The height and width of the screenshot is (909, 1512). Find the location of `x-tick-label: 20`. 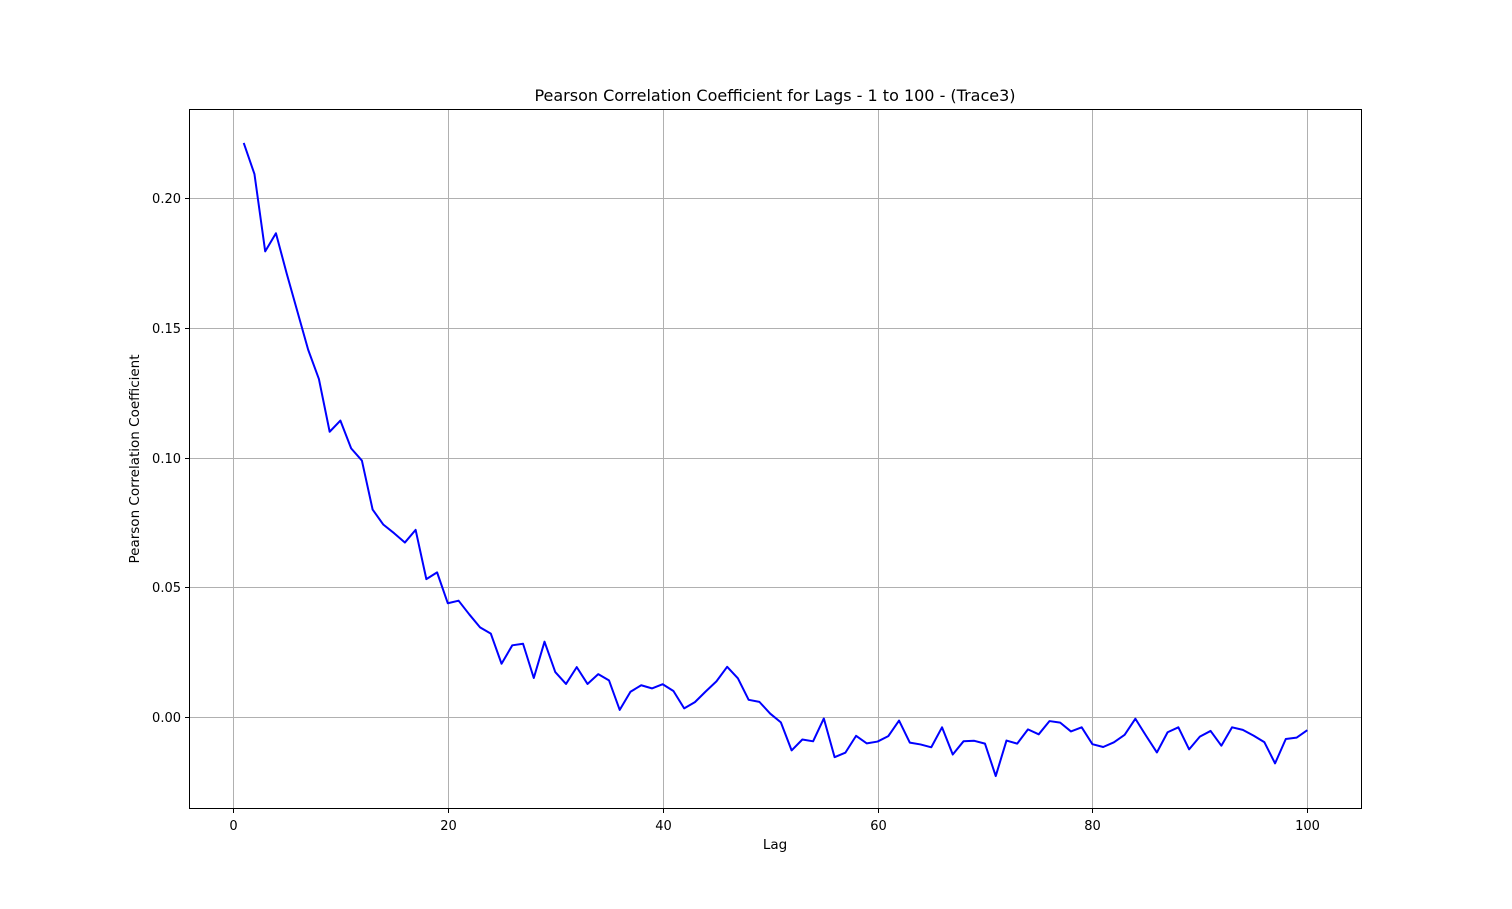

x-tick-label: 20 is located at coordinates (448, 826).